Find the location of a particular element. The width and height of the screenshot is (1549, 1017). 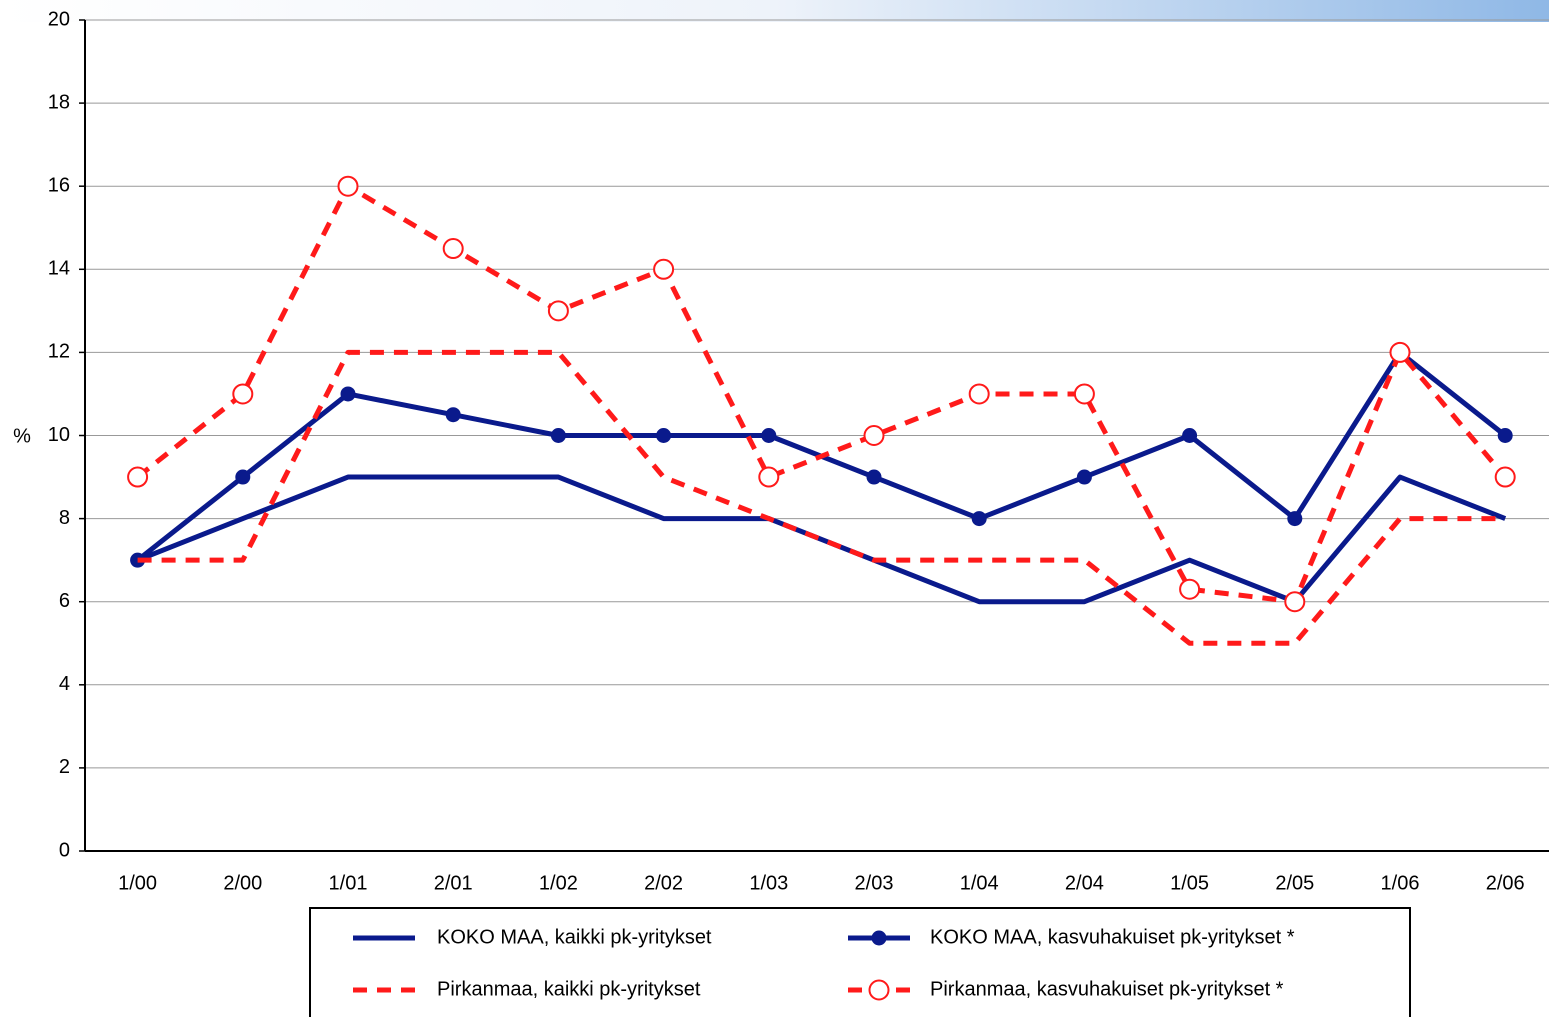

x-tick-label: 2/02 is located at coordinates (663, 883).